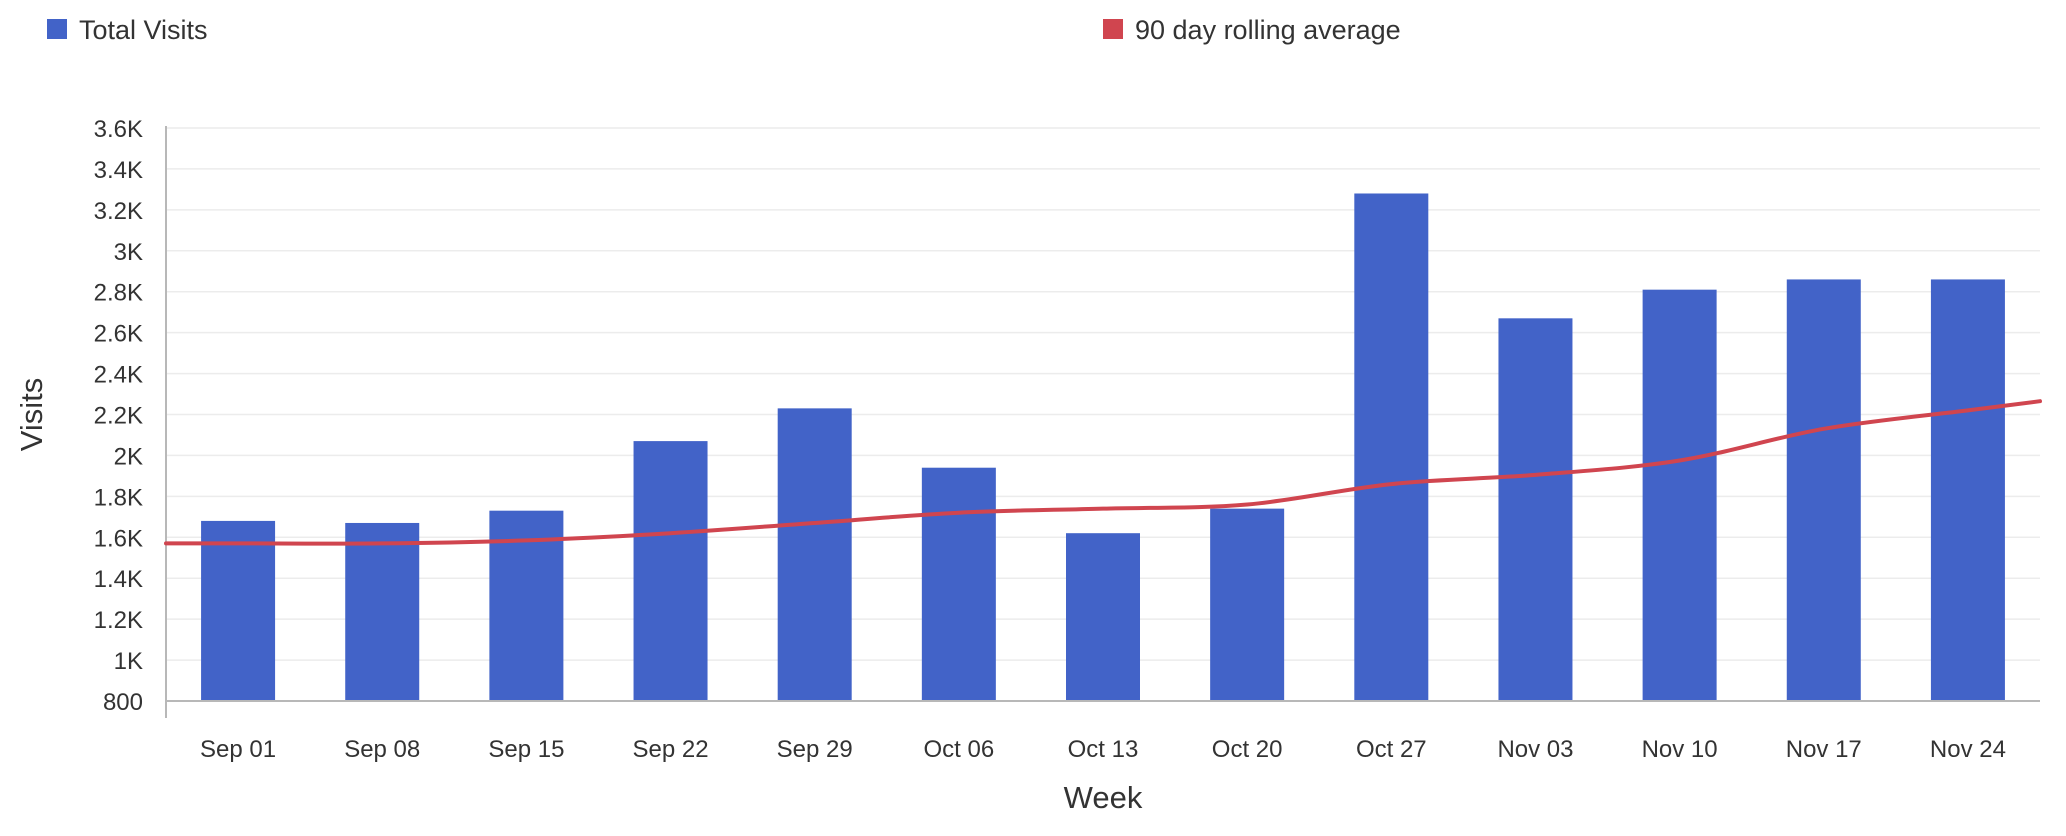 This screenshot has height=836, width=2066. What do you see at coordinates (382, 749) in the screenshot?
I see `x-tick-label: Sep 08` at bounding box center [382, 749].